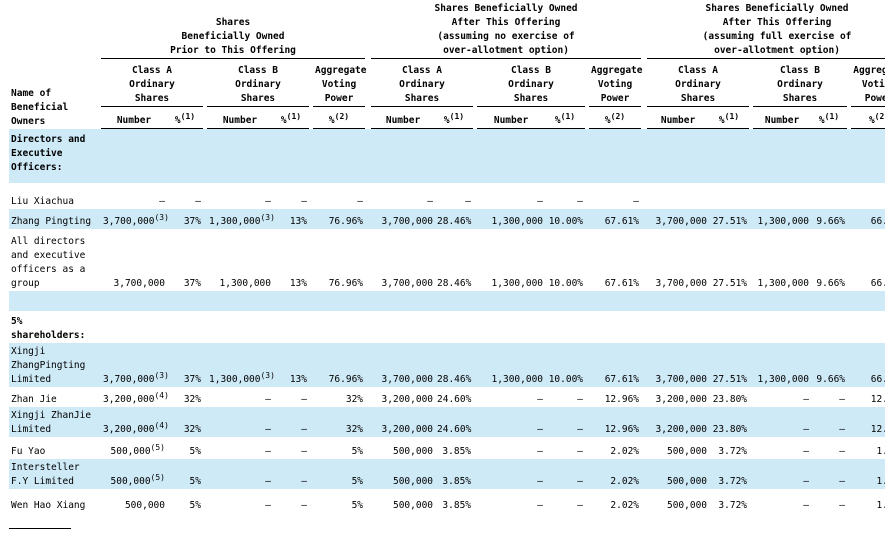 Image resolution: width=885 pixels, height=534 pixels. What do you see at coordinates (339, 117) in the screenshot?
I see `voting-percent-header: %(2)` at bounding box center [339, 117].